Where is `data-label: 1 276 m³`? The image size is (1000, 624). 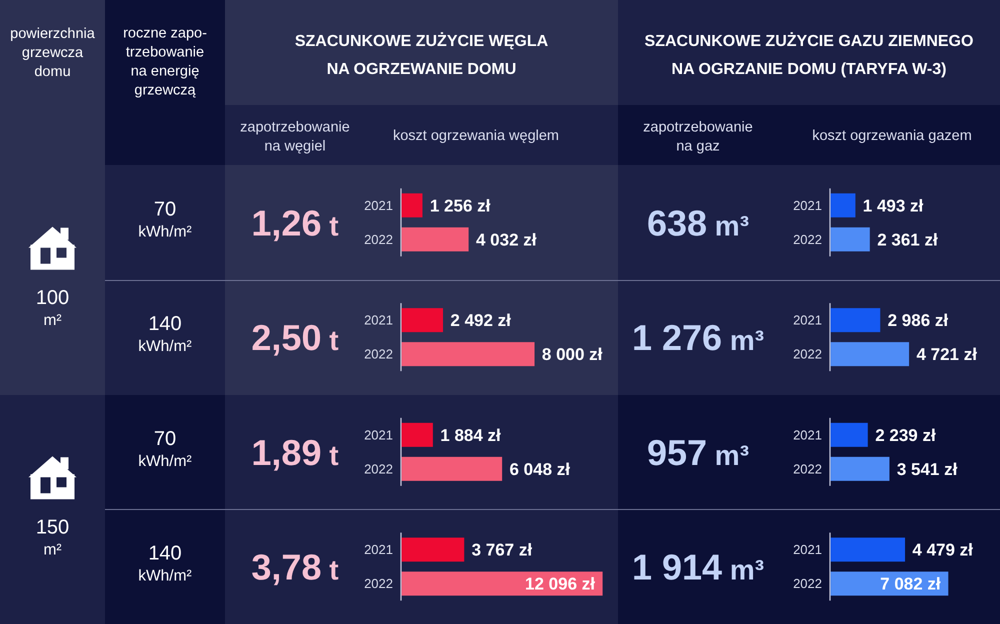
data-label: 1 276 m³ is located at coordinates (698, 337).